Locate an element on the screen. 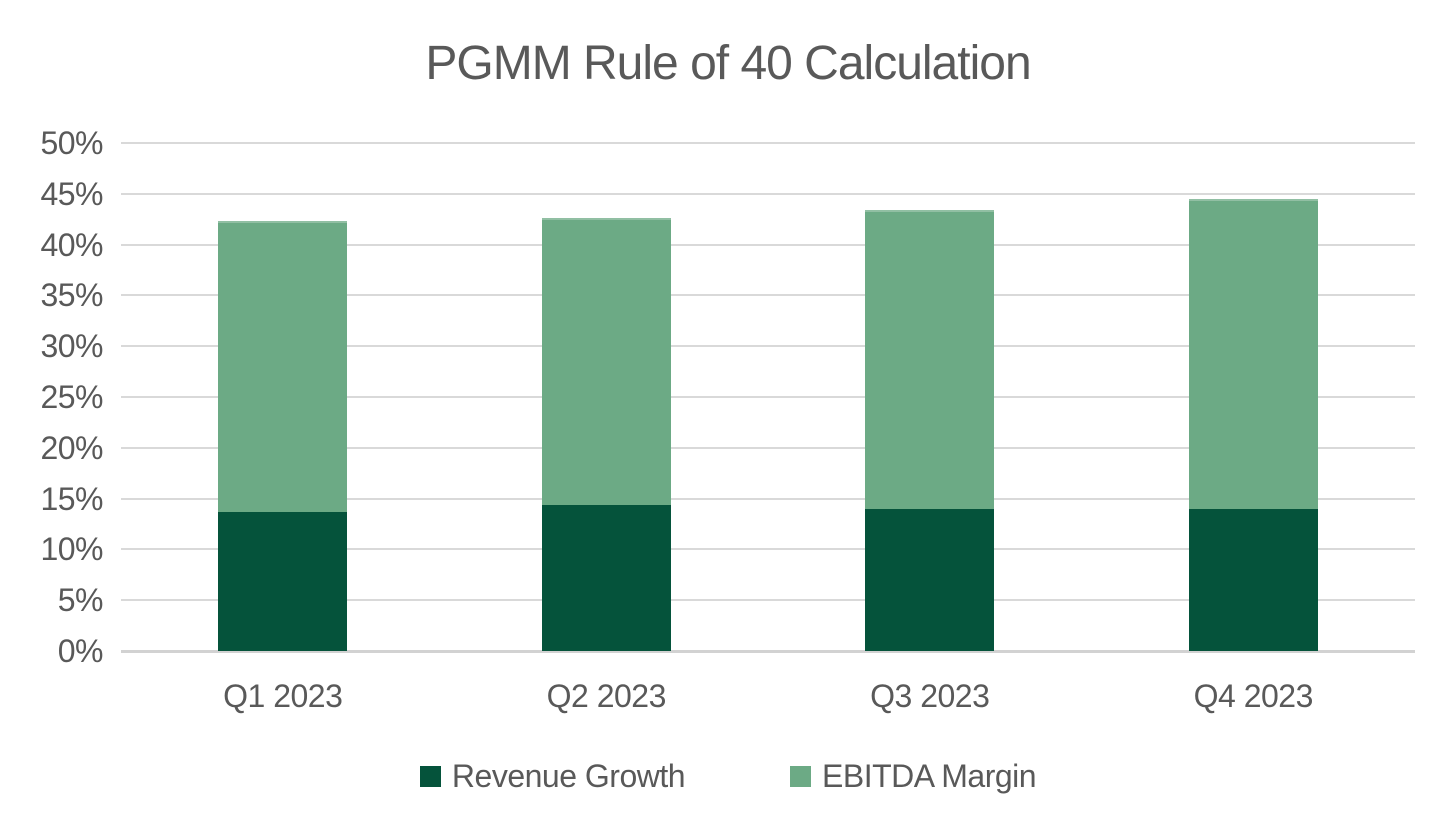 The height and width of the screenshot is (832, 1456). y-axis-tick-label: 20% is located at coordinates (71, 447).